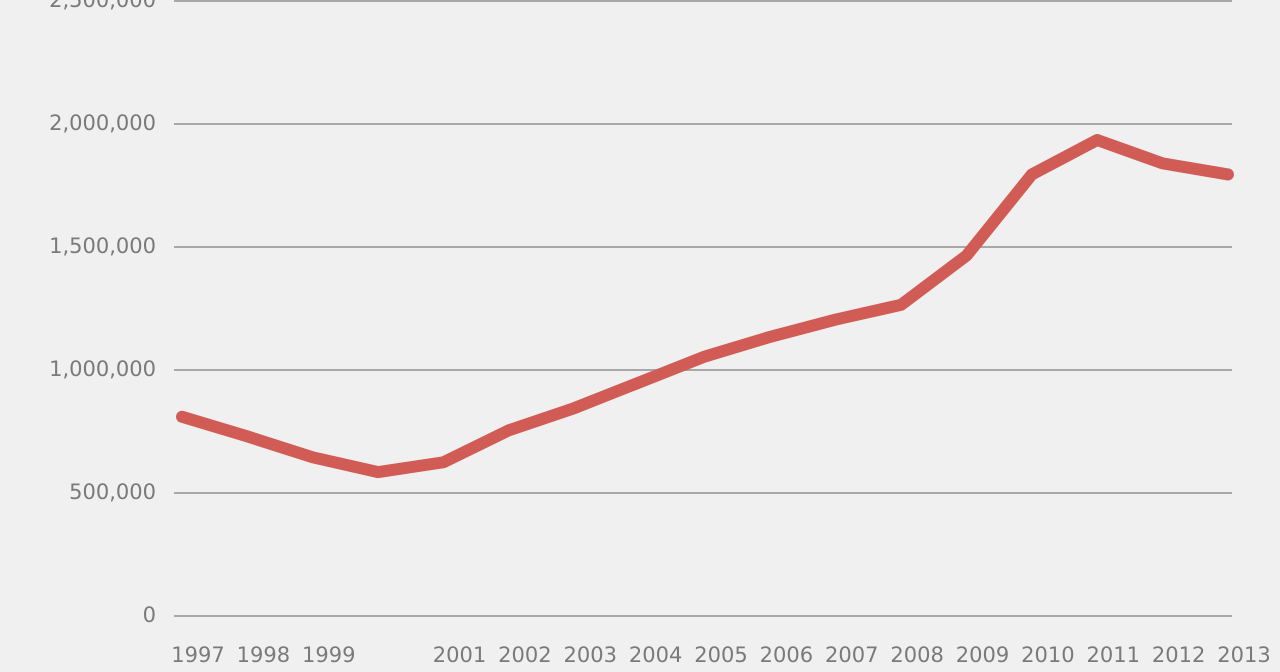  What do you see at coordinates (149, 615) in the screenshot?
I see `y-tick-label: 0` at bounding box center [149, 615].